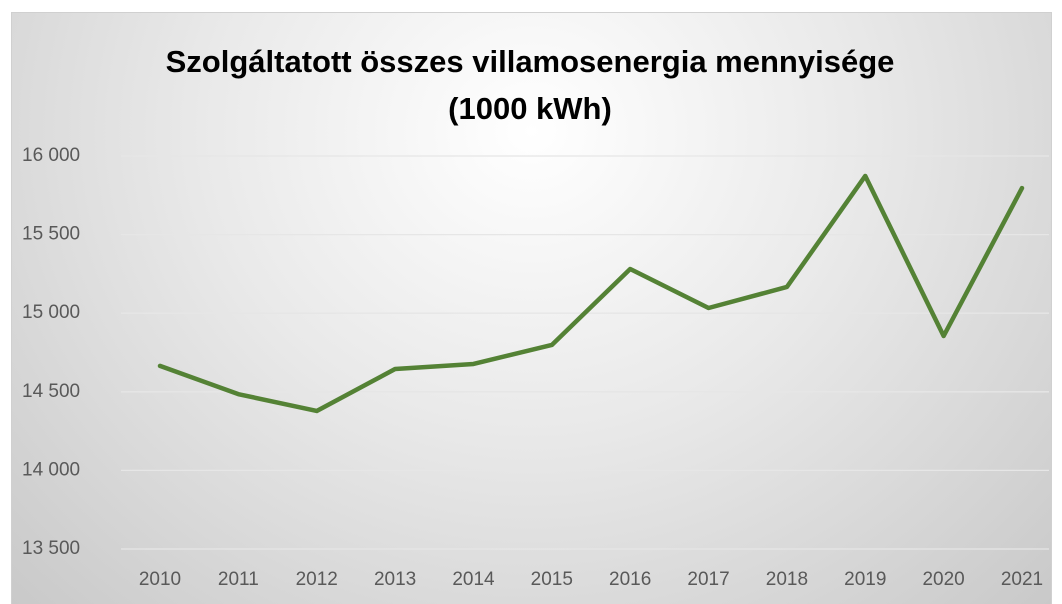 The image size is (1062, 604). Describe the element at coordinates (630, 579) in the screenshot. I see `x-tick-label: 2016` at that location.